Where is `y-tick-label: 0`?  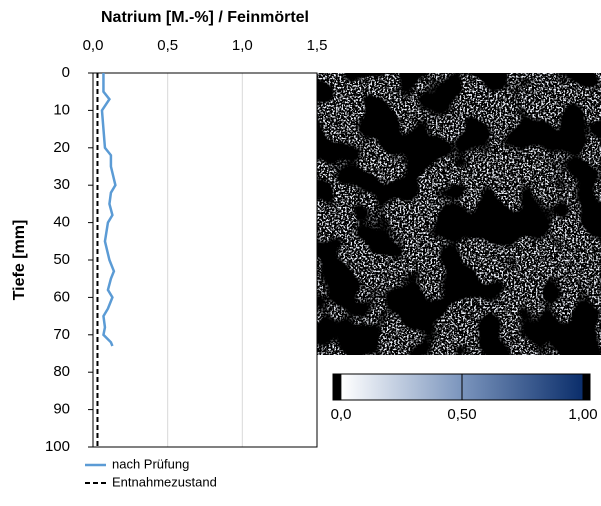 y-tick-label: 0 is located at coordinates (66, 72).